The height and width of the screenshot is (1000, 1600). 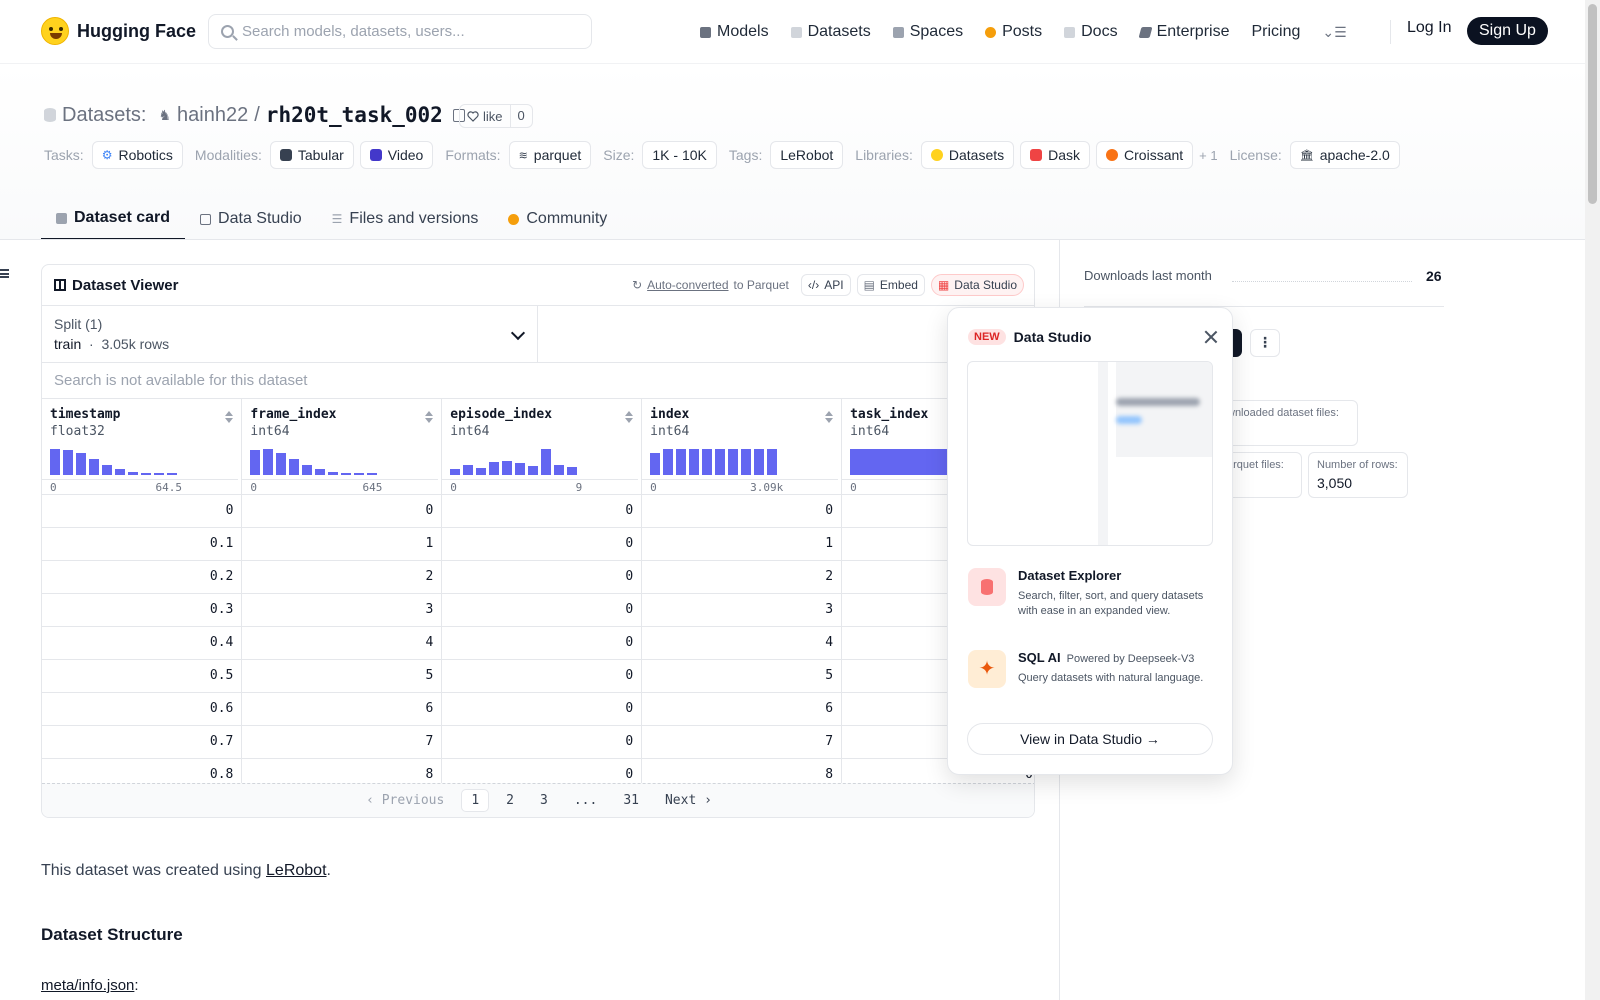 I want to click on tag-robotics: ⚙ Robotics, so click(x=137, y=155).